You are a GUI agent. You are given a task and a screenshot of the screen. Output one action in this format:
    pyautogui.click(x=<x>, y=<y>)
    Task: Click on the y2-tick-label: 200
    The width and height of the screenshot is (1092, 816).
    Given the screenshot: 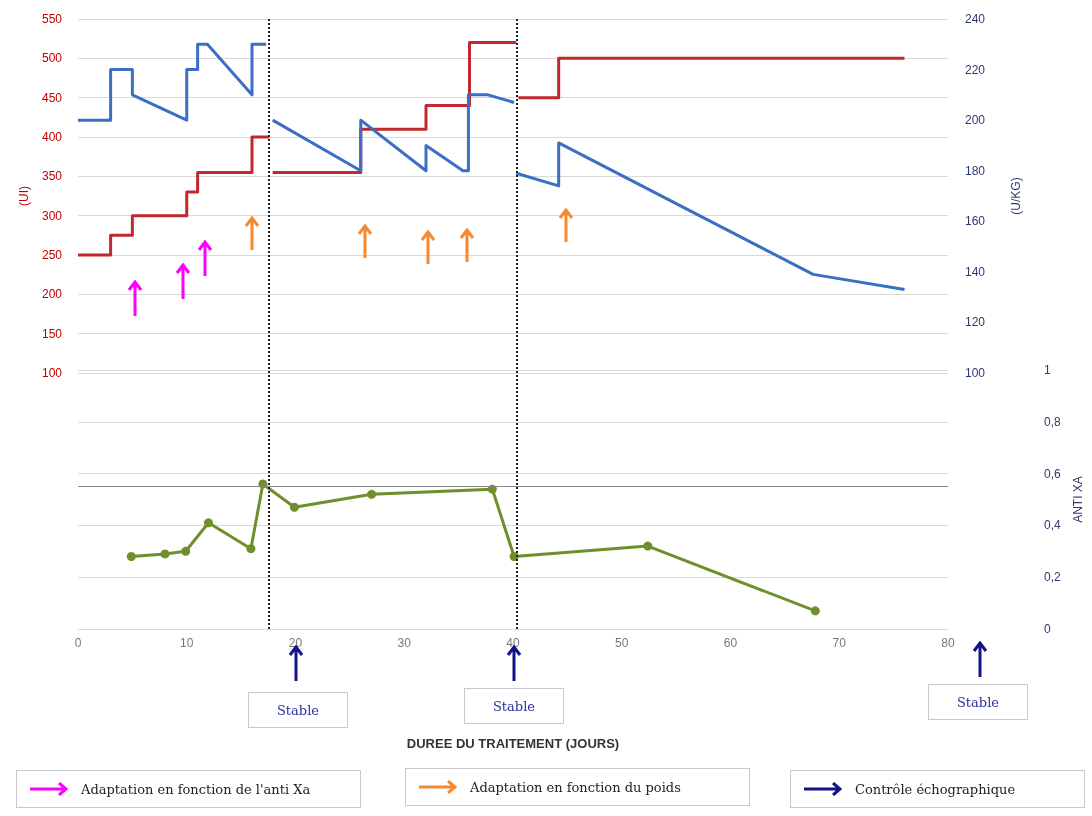 What is the action you would take?
    pyautogui.click(x=975, y=120)
    